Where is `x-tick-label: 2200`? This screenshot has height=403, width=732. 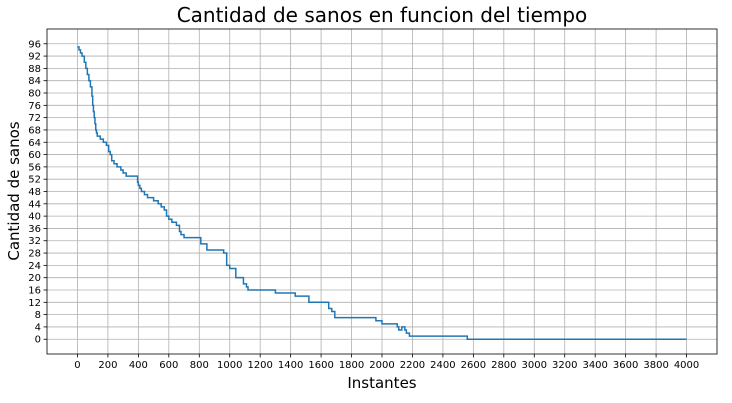 x-tick-label: 2200 is located at coordinates (412, 365).